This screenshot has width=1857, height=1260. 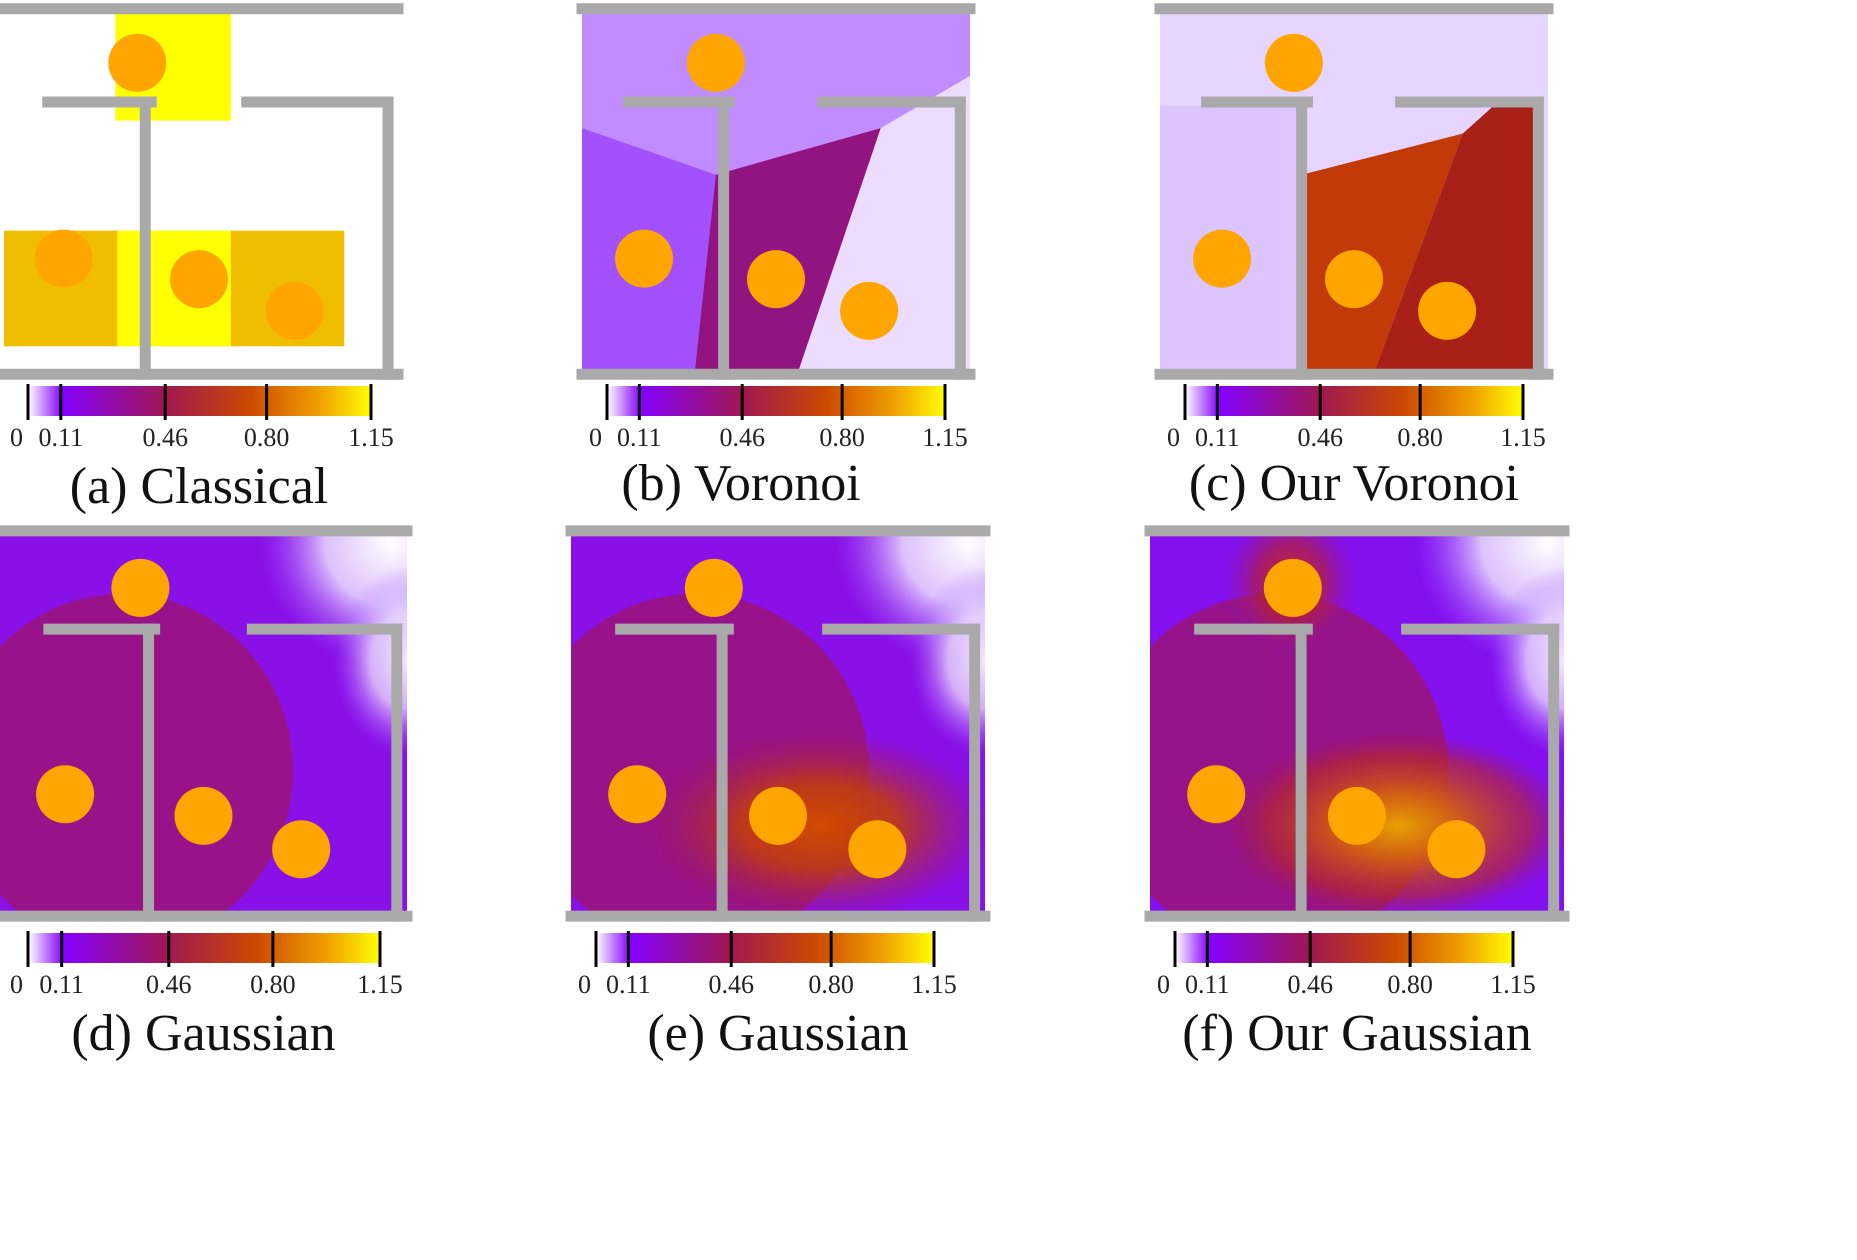 I want to click on panel-f, so click(x=1357, y=723).